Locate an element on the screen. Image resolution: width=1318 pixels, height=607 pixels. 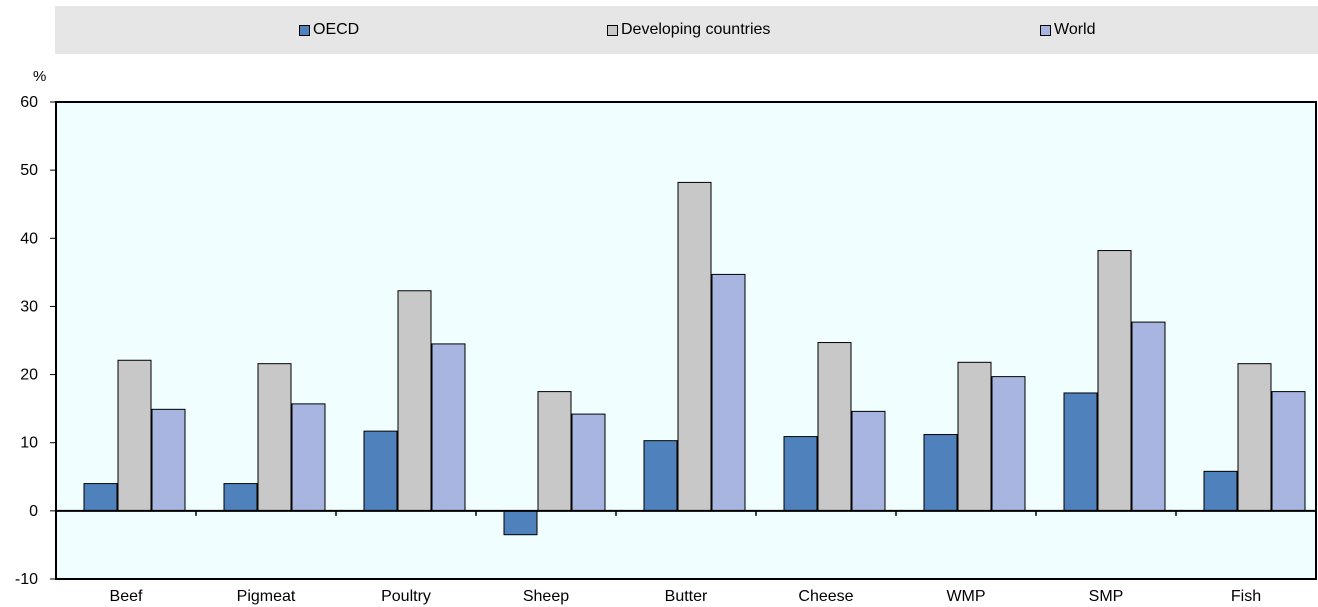
y-tick-label: 40 is located at coordinates (29, 238).